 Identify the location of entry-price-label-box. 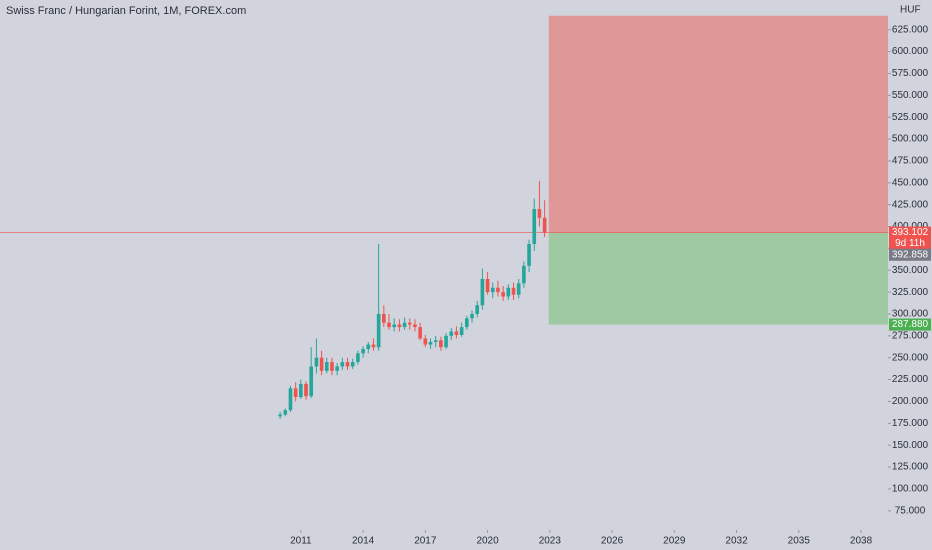
(910, 254).